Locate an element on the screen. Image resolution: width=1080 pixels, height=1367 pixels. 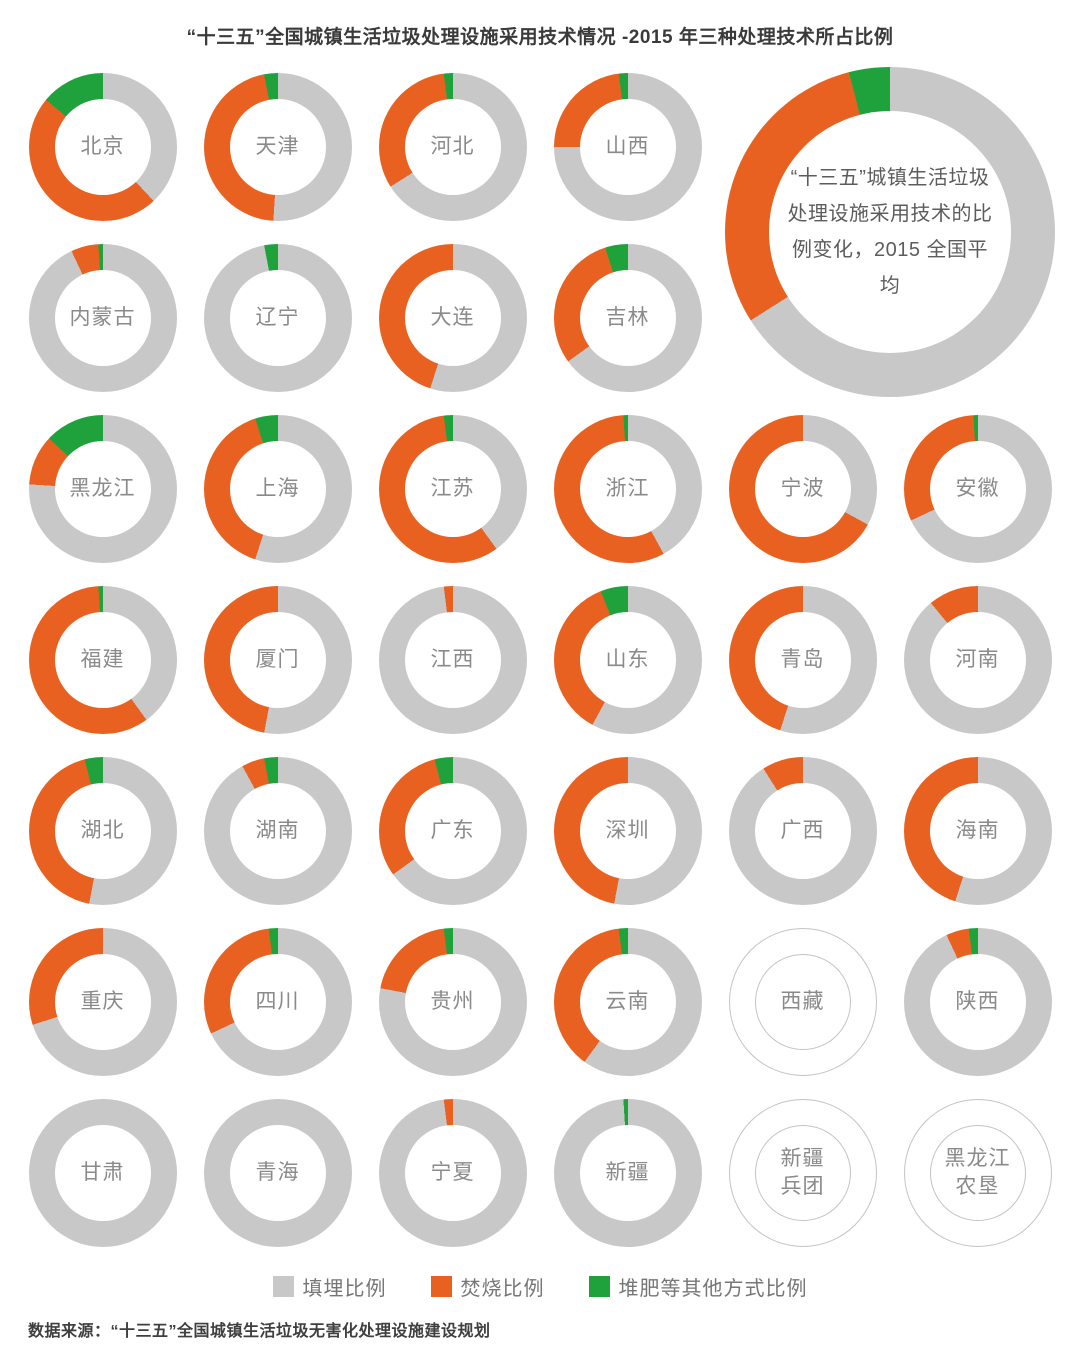
province-cell: 宁波 is located at coordinates (802, 488).